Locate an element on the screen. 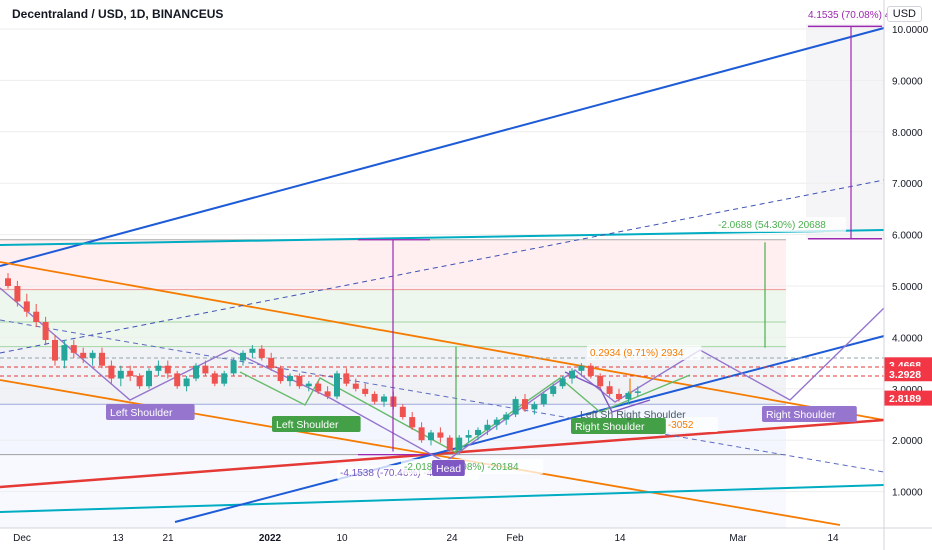 Image resolution: width=932 pixels, height=550 pixels. pattern-green-hs is located at coordinates (465, 412).